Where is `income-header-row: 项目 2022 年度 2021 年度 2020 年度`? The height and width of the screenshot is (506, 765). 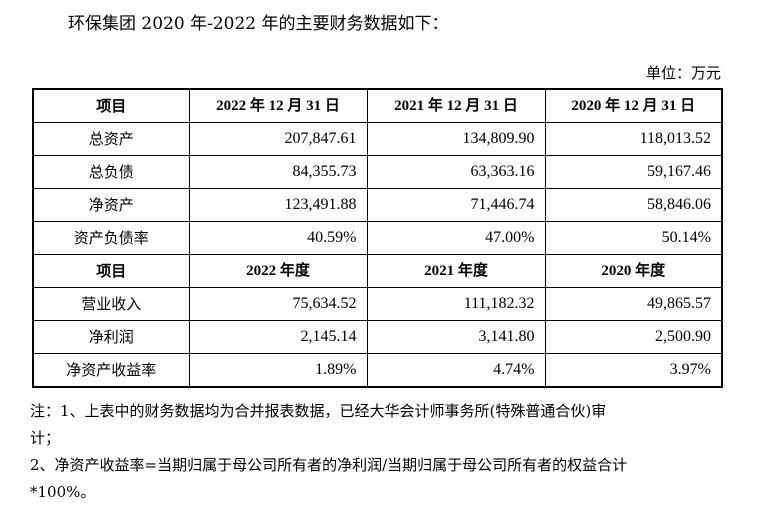 income-header-row: 项目 2022 年度 2021 年度 2020 年度 is located at coordinates (377, 271).